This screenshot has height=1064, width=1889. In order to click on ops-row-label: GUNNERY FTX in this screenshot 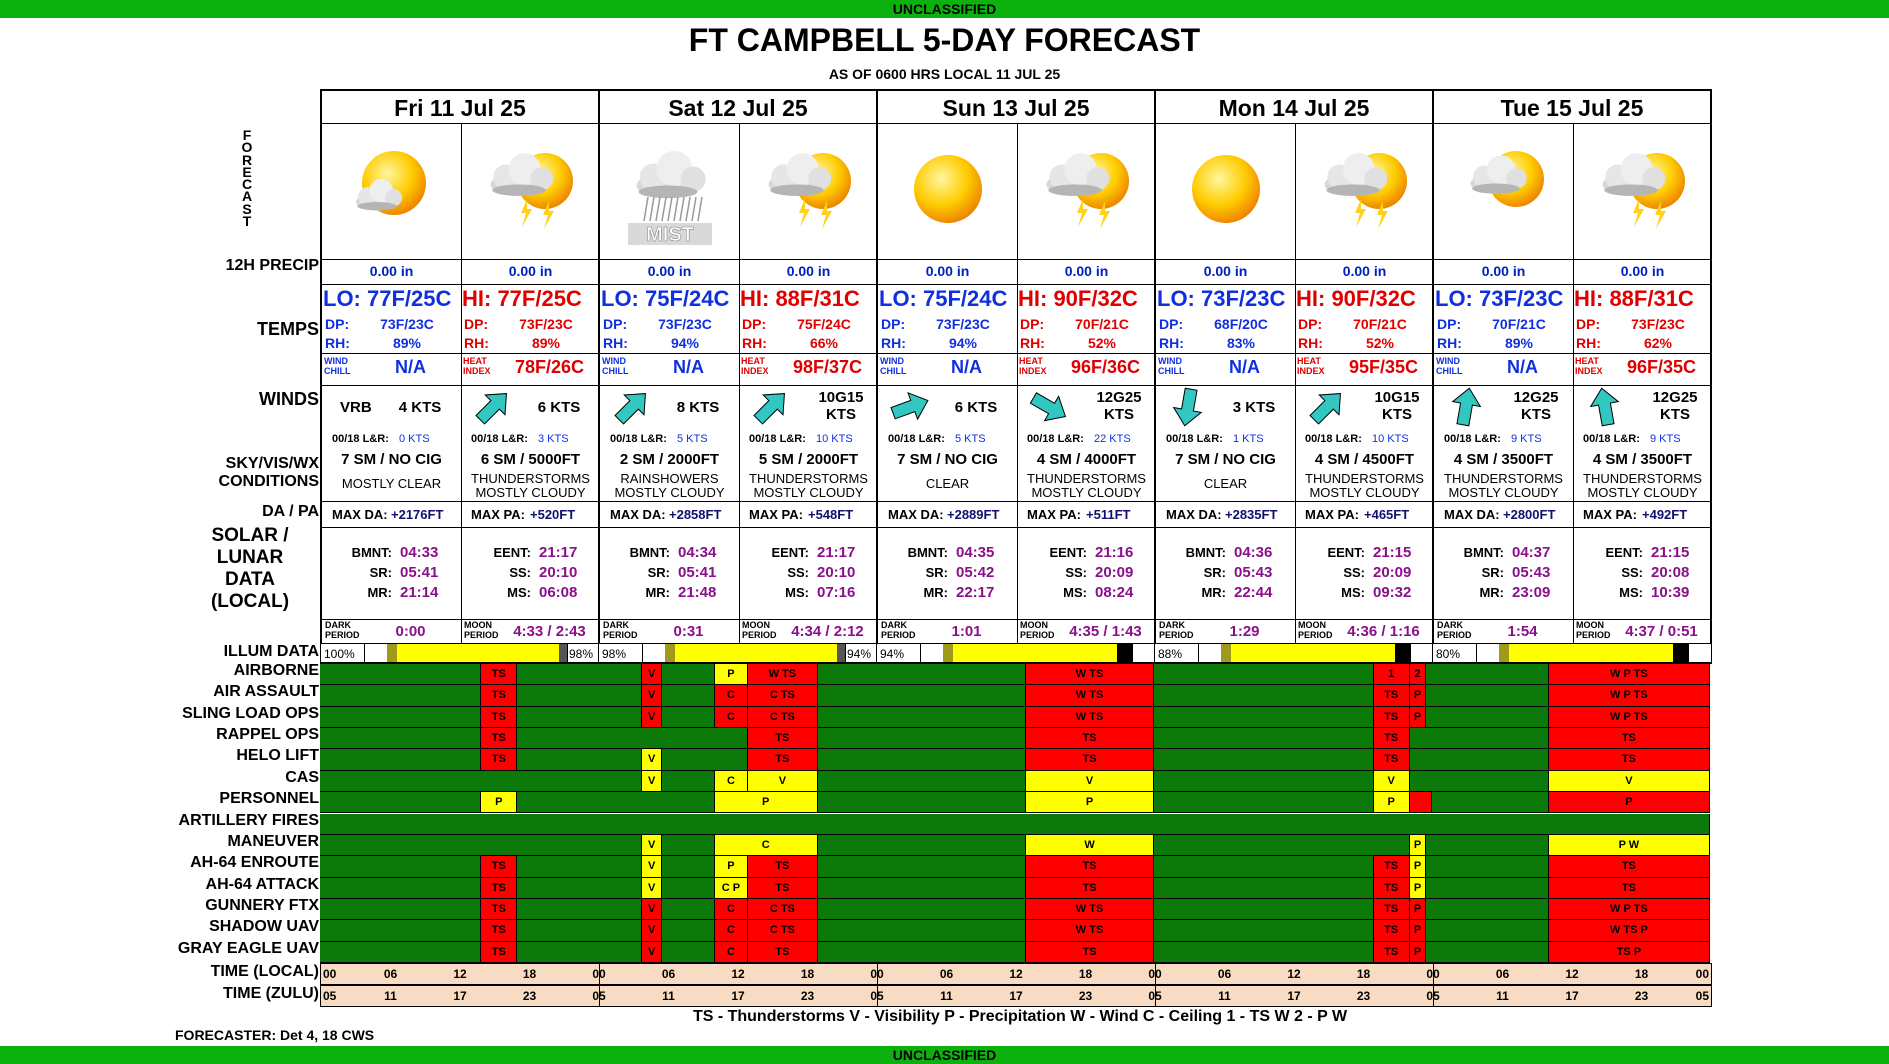, I will do `click(262, 905)`.